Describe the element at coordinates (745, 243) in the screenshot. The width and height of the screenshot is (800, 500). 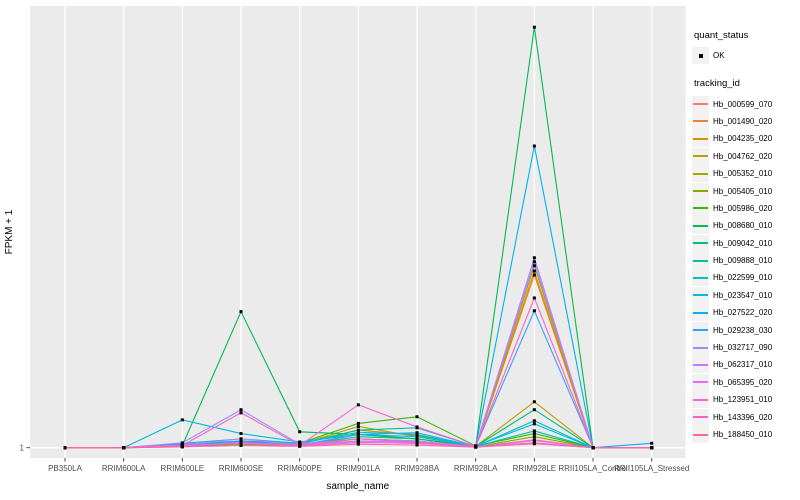
I see `legend-item: Hb_009042_010` at that location.